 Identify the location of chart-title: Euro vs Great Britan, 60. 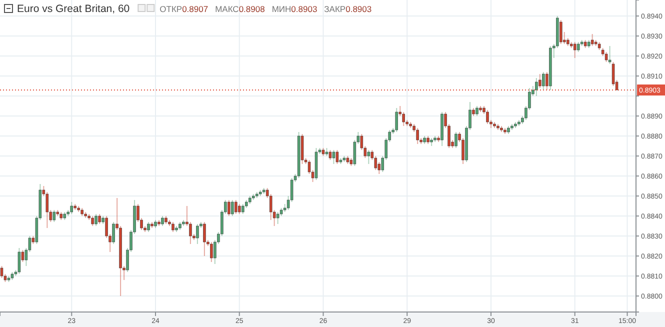
(73, 9).